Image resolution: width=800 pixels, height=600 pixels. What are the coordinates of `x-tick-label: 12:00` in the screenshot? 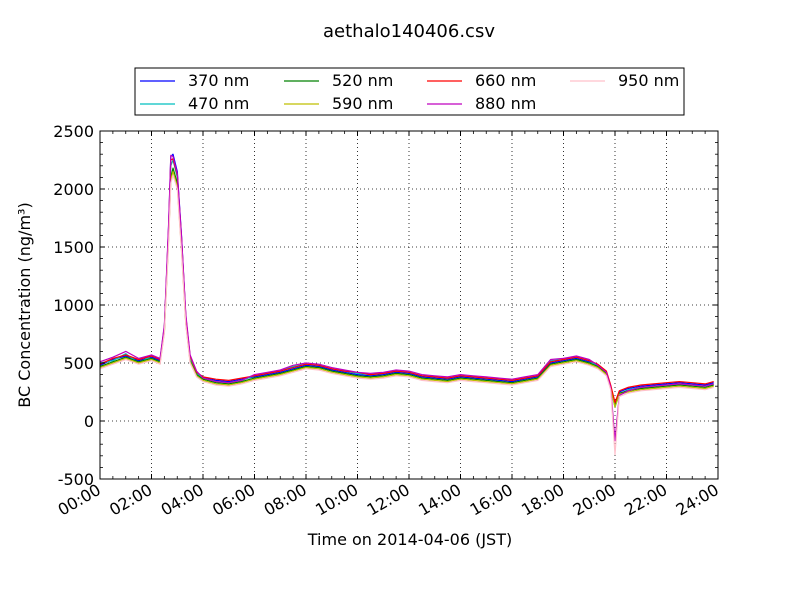 It's located at (388, 500).